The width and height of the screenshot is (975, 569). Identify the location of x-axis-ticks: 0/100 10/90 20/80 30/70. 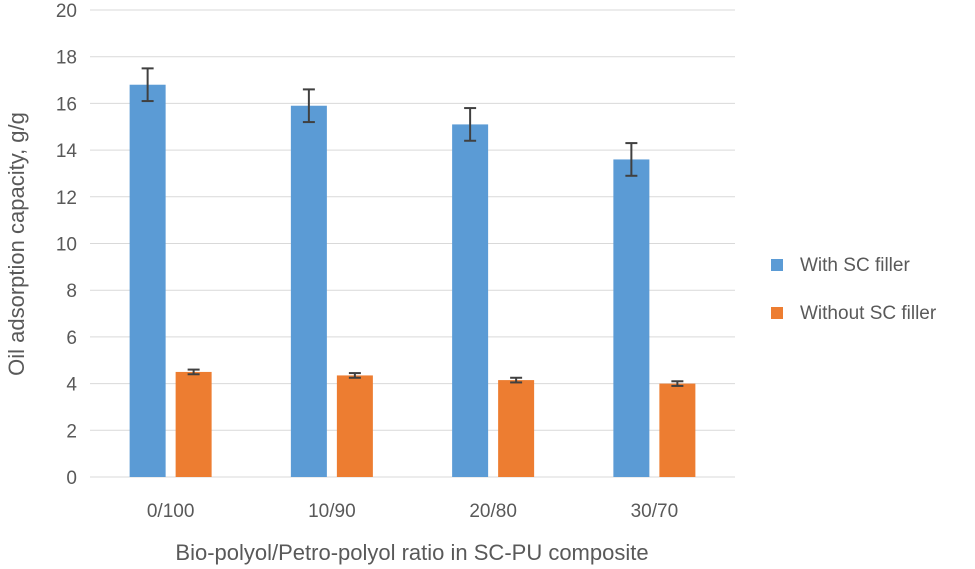
(412, 511).